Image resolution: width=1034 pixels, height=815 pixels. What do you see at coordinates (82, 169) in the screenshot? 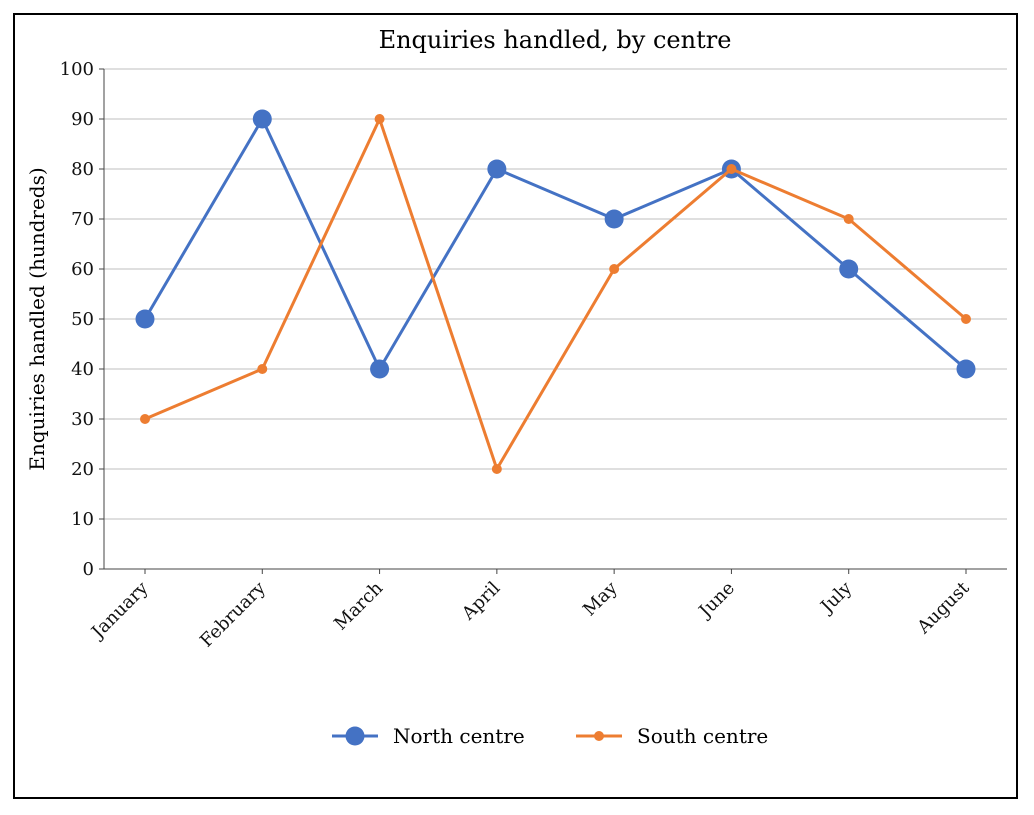
I see `y-tick-label: 80` at bounding box center [82, 169].